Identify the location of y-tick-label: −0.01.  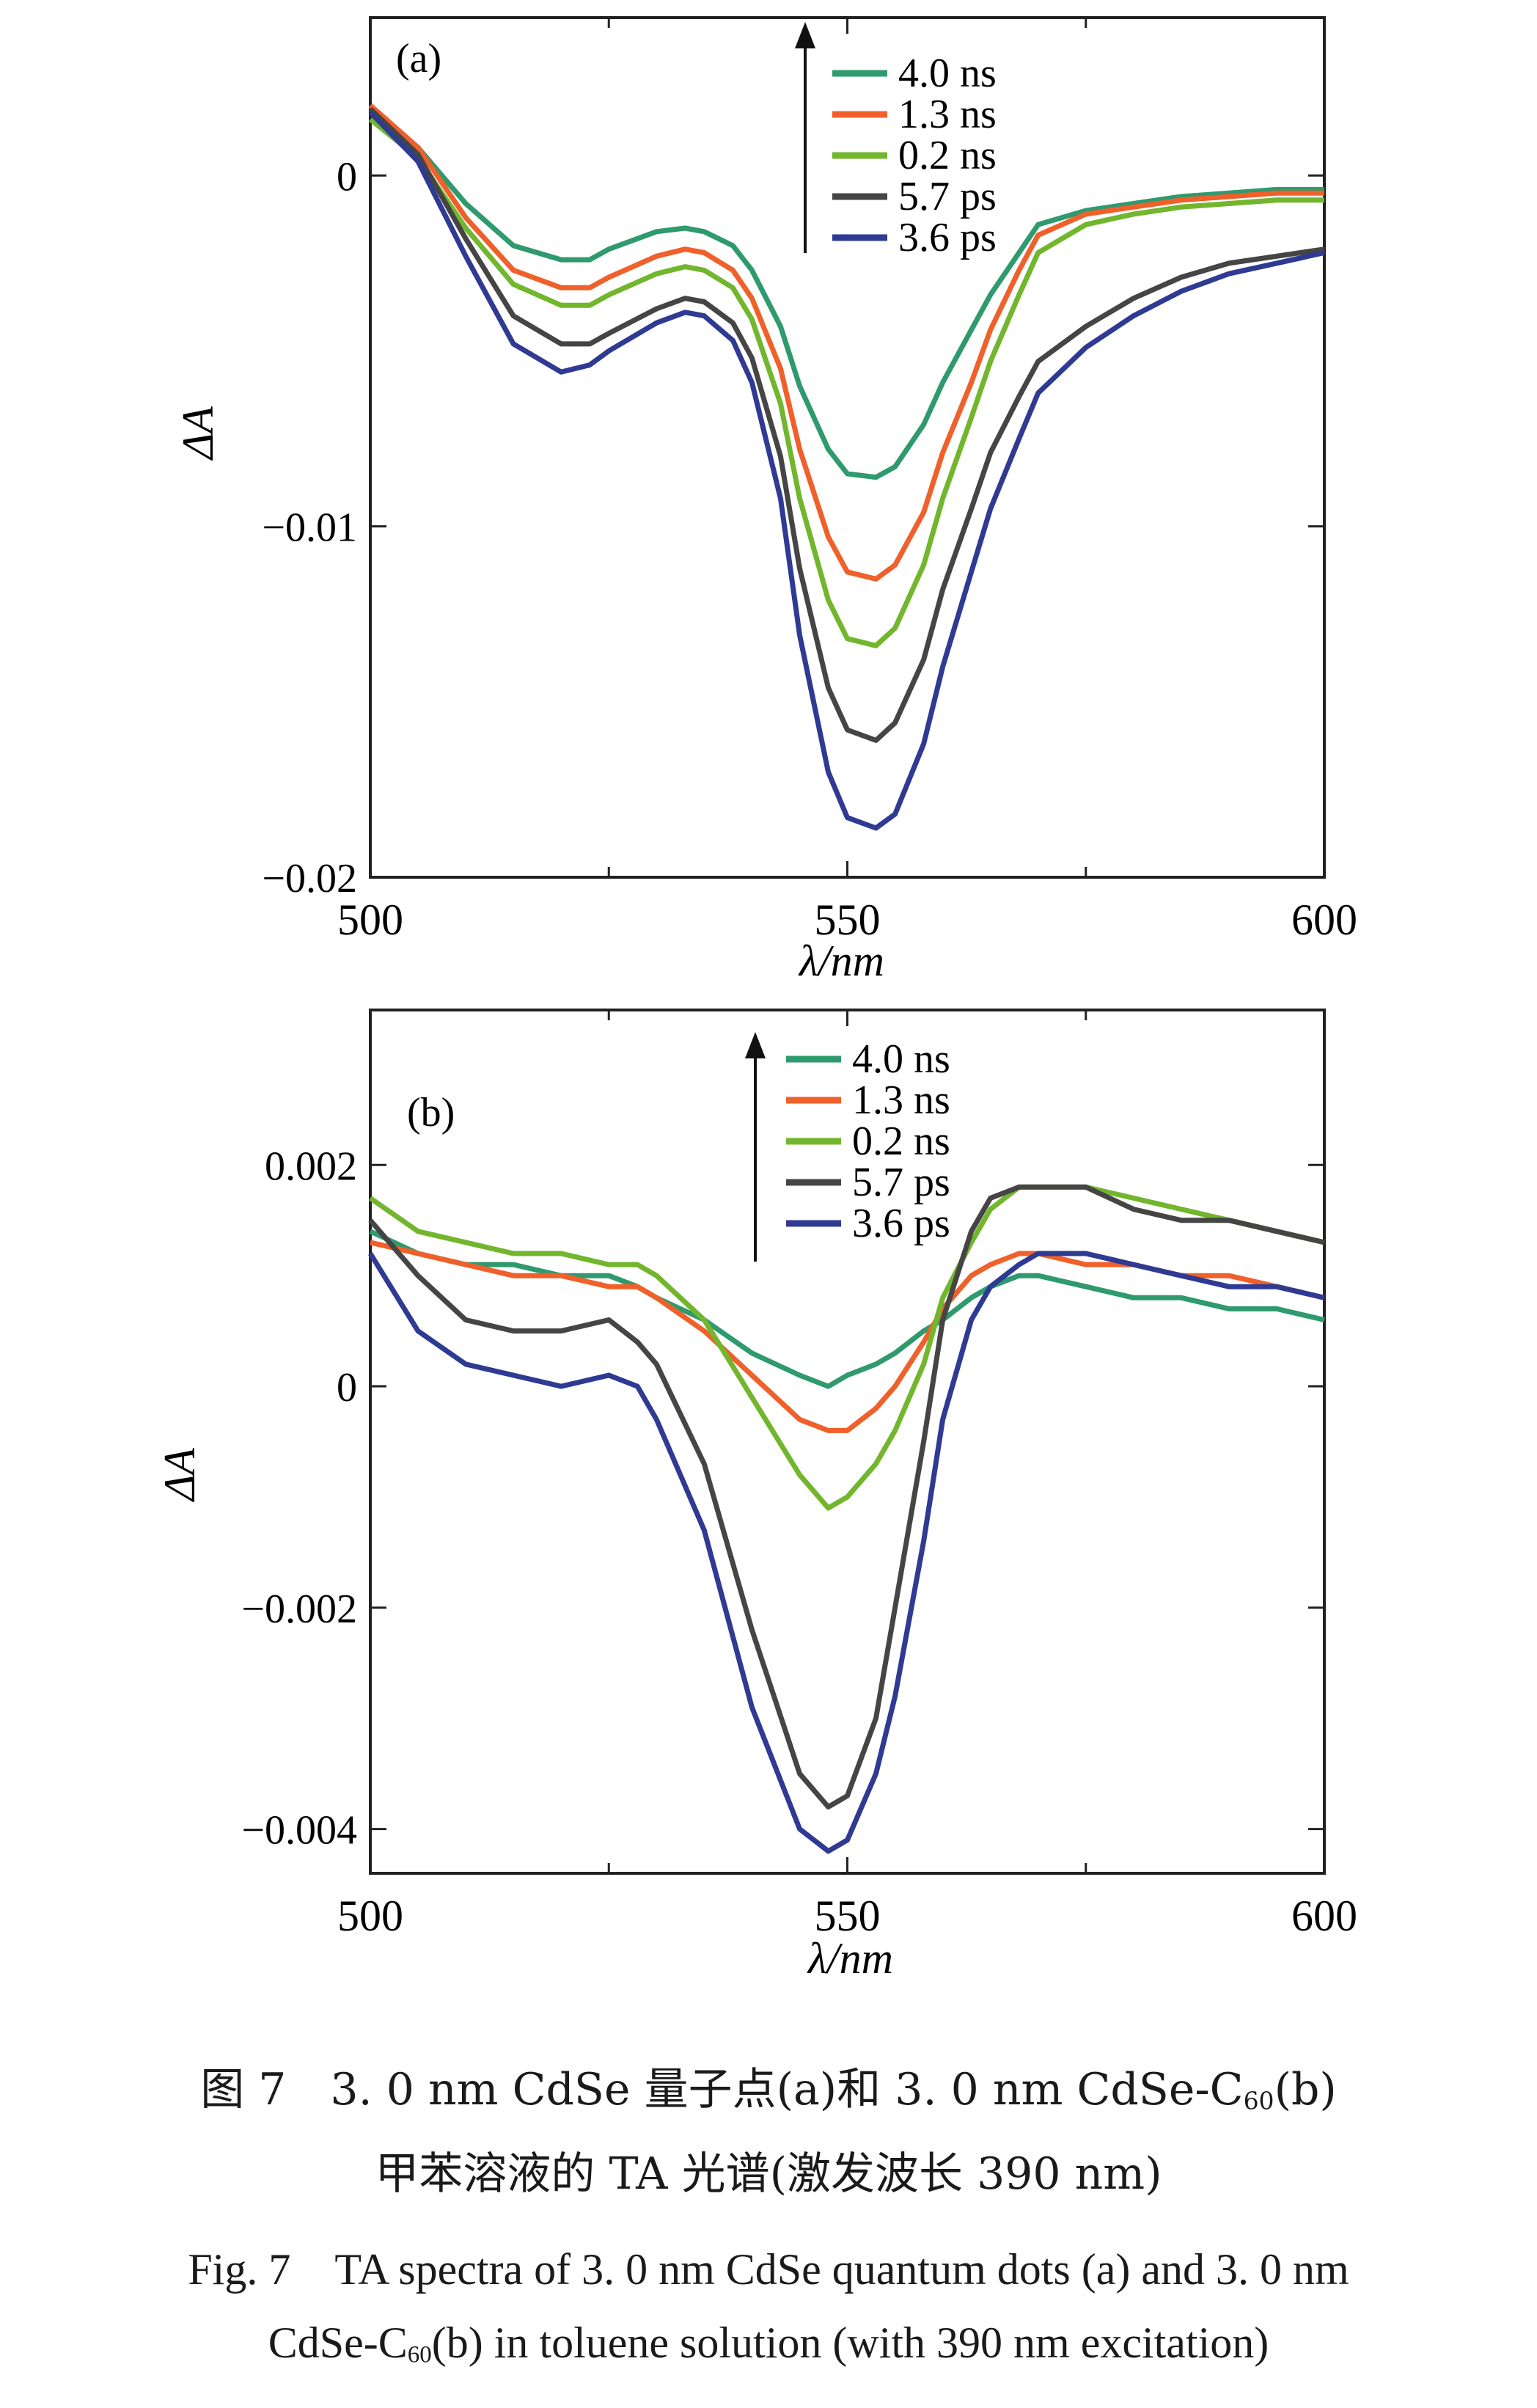
(309, 528).